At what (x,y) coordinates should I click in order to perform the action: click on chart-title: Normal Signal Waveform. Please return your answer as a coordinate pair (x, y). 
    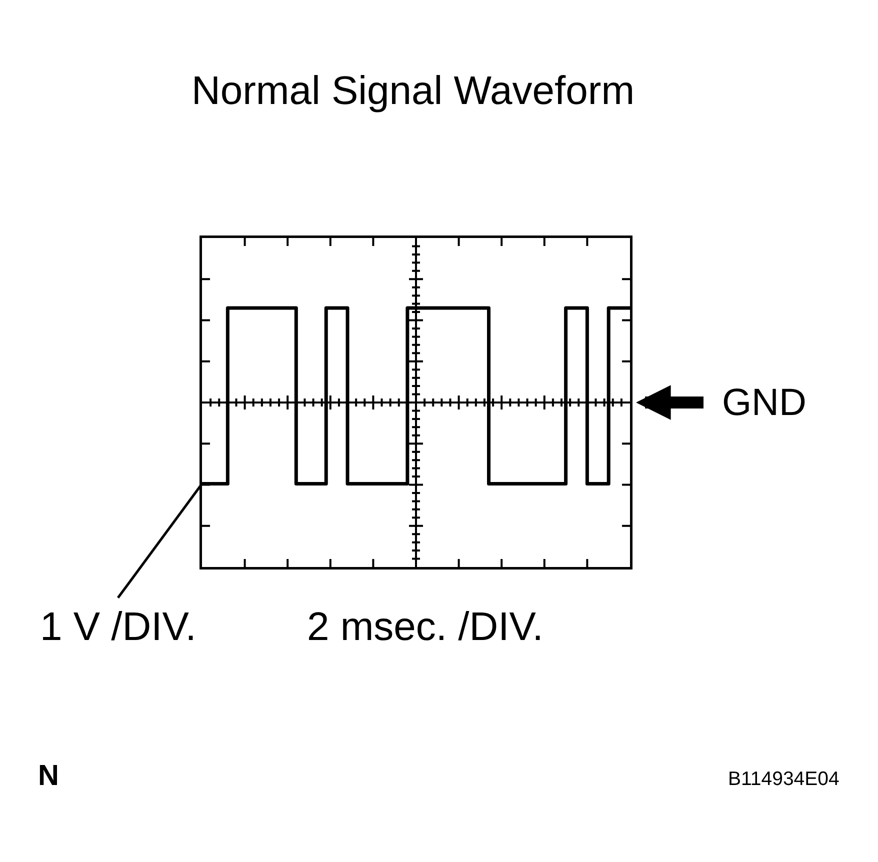
    Looking at the image, I should click on (413, 91).